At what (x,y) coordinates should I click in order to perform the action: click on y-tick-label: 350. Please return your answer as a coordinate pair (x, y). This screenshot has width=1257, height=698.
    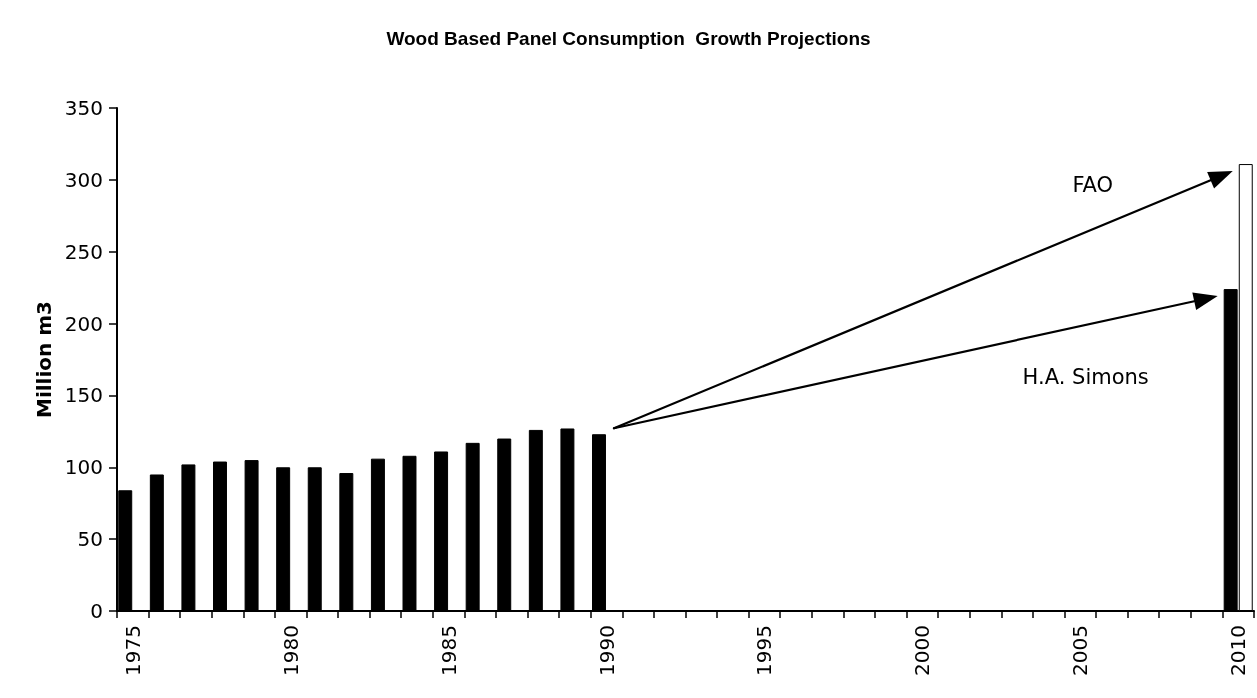
    Looking at the image, I should click on (83, 108).